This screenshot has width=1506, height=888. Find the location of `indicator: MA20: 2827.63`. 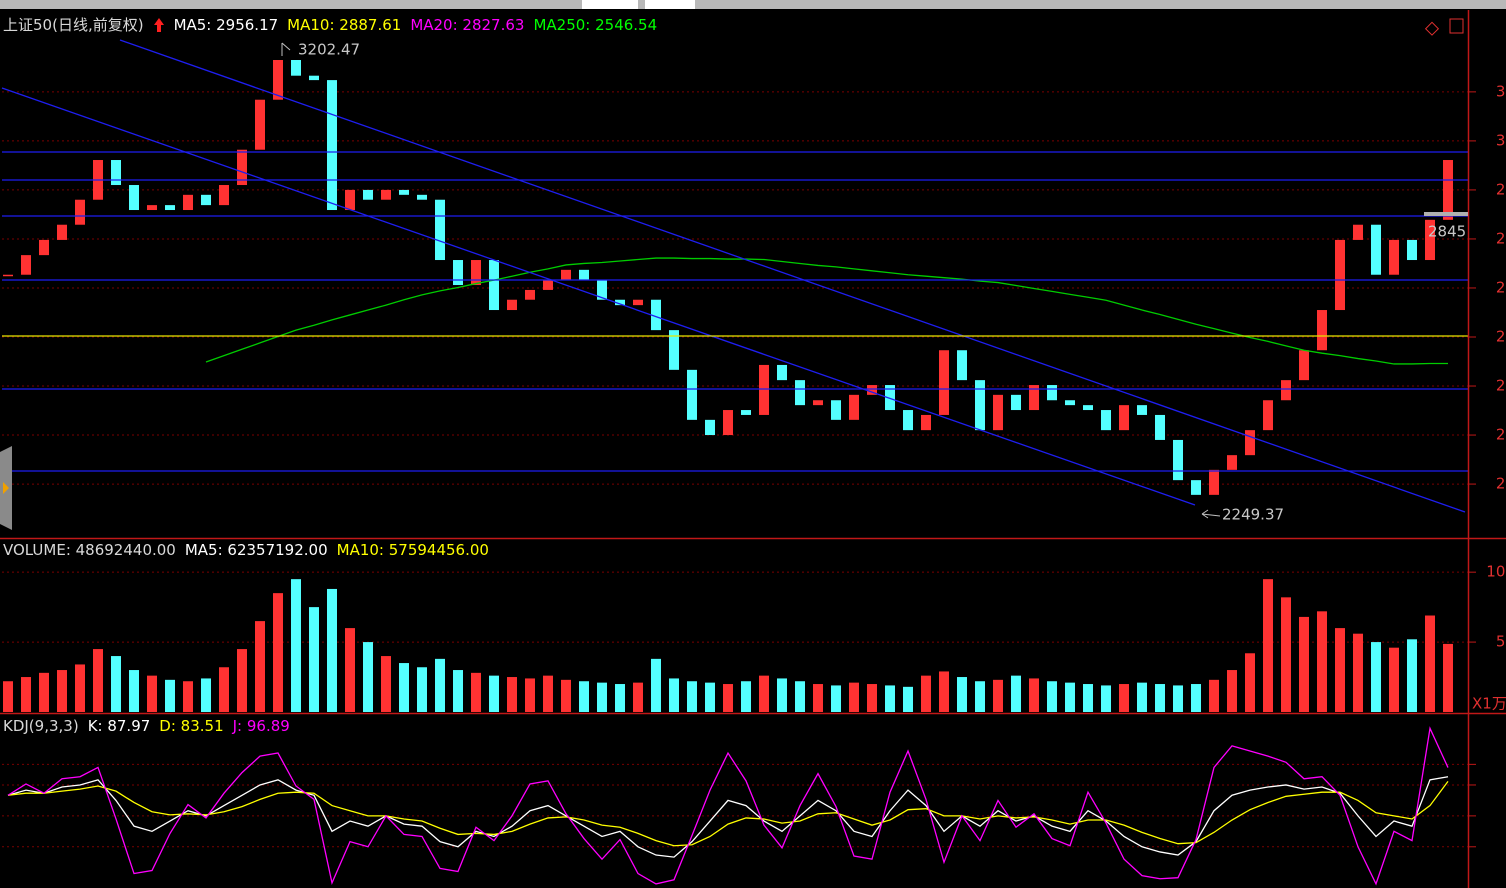

indicator: MA20: 2827.63 is located at coordinates (467, 24).